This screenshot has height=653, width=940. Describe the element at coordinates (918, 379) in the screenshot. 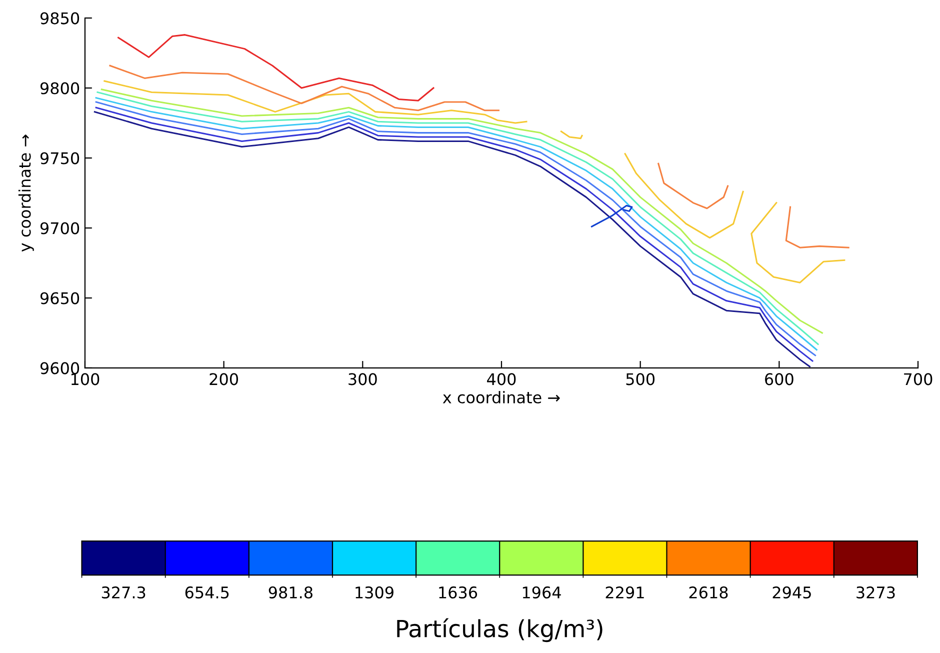

I see `x-tick-label: 700` at that location.